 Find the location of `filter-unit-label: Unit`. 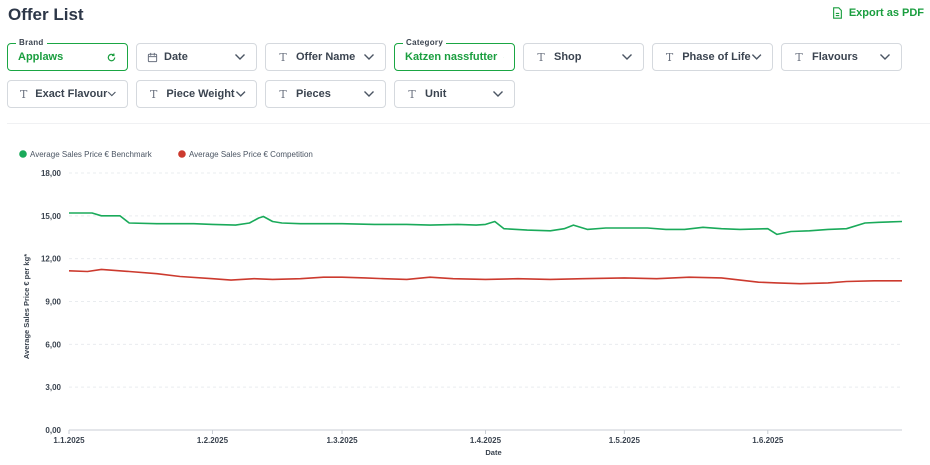

filter-unit-label: Unit is located at coordinates (436, 94).